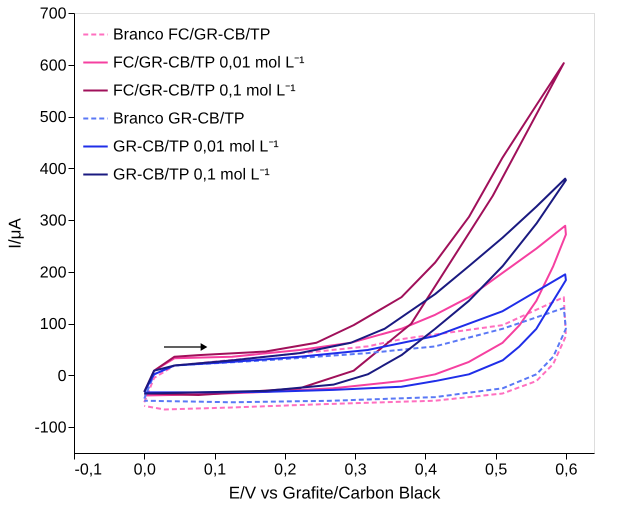  Describe the element at coordinates (355, 470) in the screenshot. I see `x-tick-label: 0,3` at that location.